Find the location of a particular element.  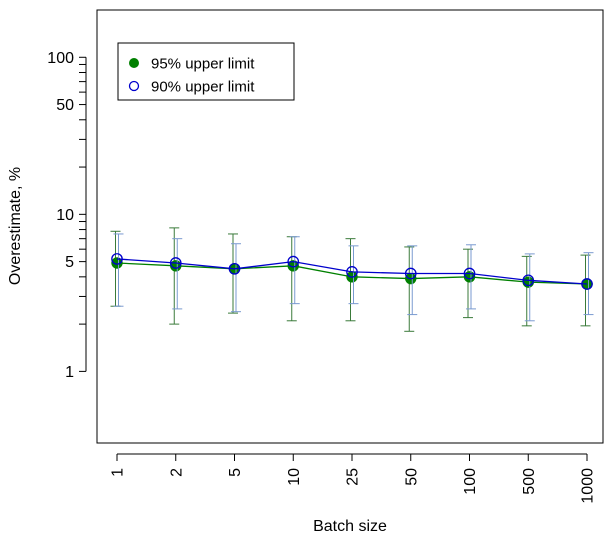

legend-box is located at coordinates (206, 71).